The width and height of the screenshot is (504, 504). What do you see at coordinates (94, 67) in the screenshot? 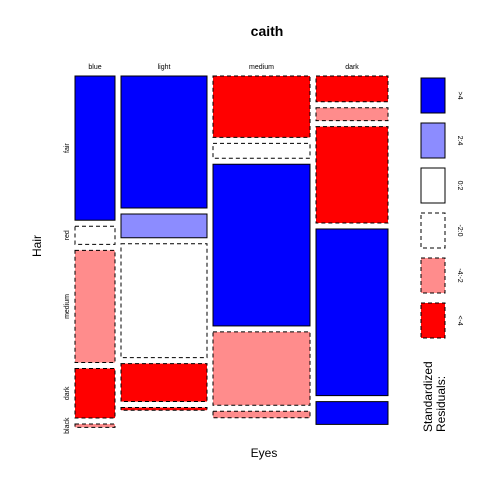
I see `x-tick-blue: blue` at bounding box center [94, 67].